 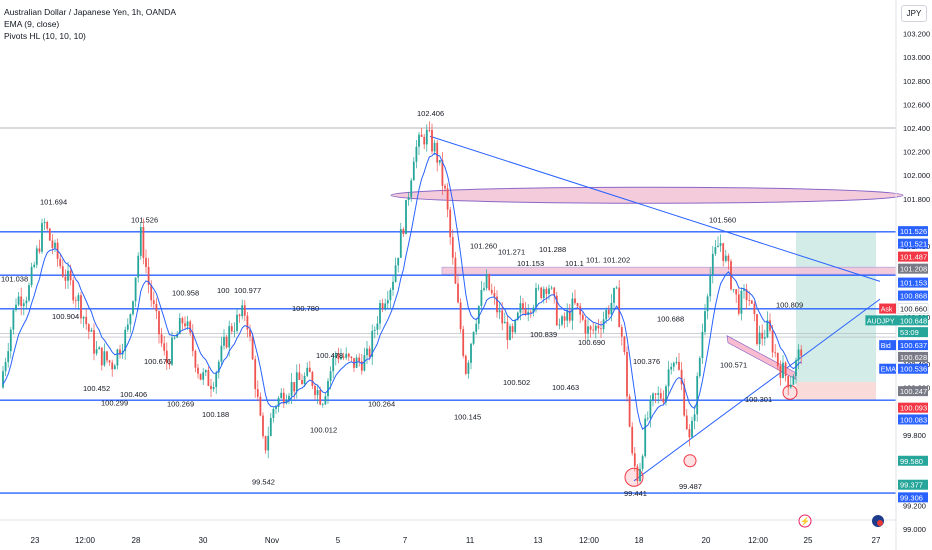 I want to click on currency-button: JPY, so click(x=914, y=13).